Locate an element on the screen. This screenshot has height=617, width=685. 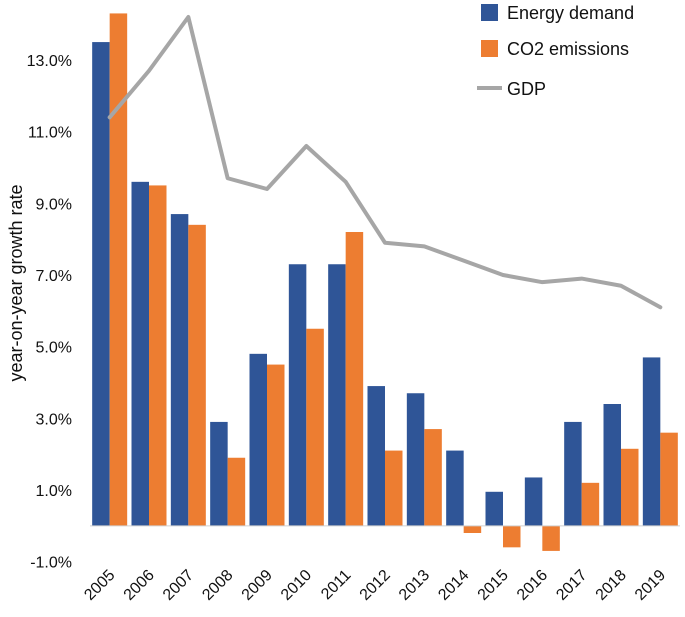
legend-label-energy-demand: Energy demand is located at coordinates (570, 13).